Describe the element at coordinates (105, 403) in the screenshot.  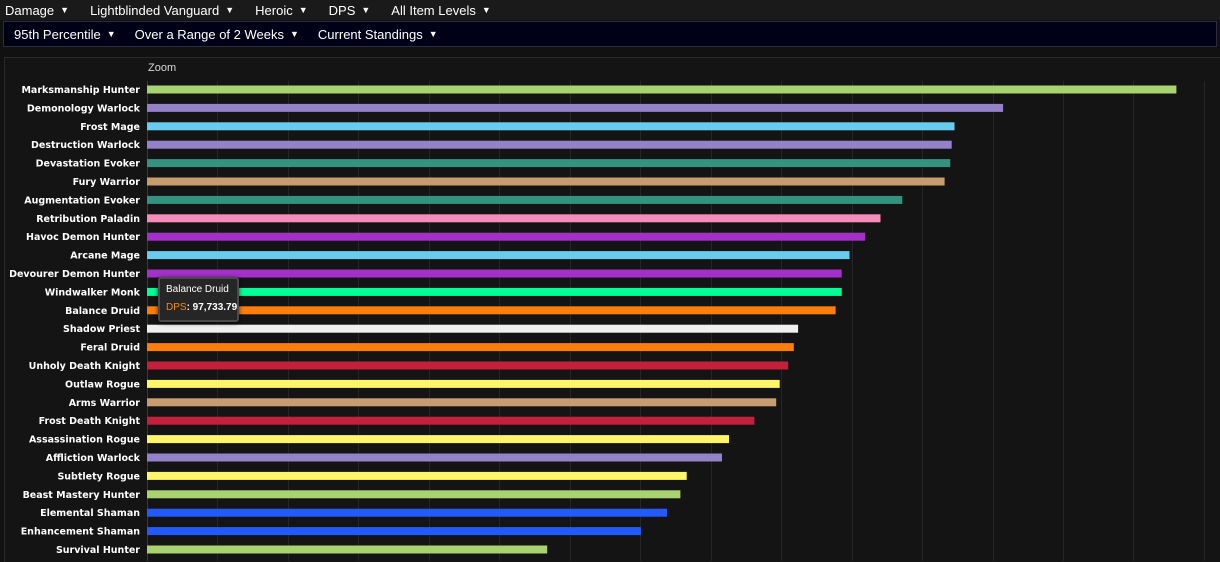
I see `category-label: Arms Warrior` at that location.